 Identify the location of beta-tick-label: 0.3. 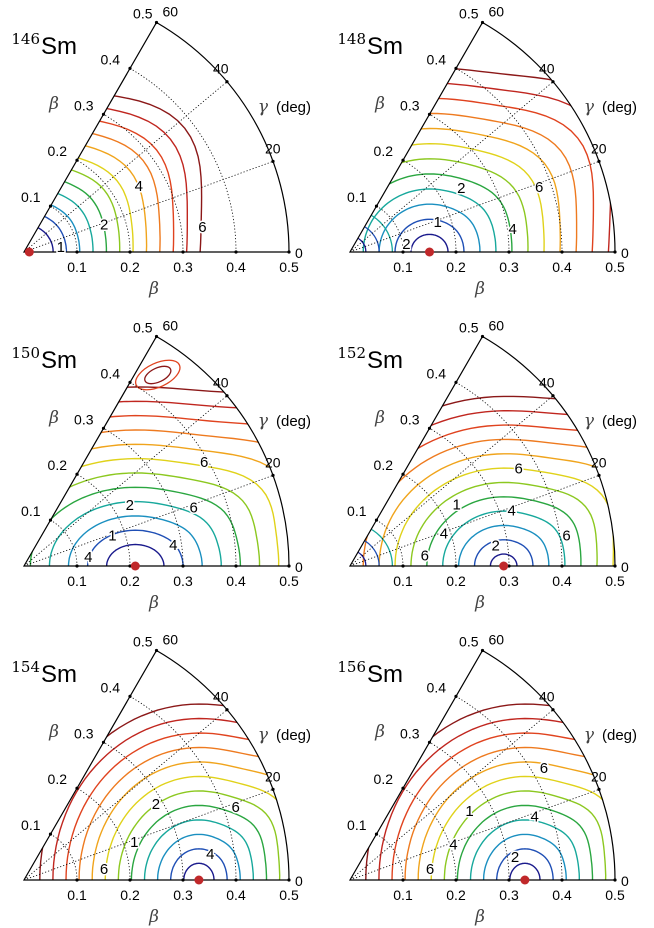
(509, 895).